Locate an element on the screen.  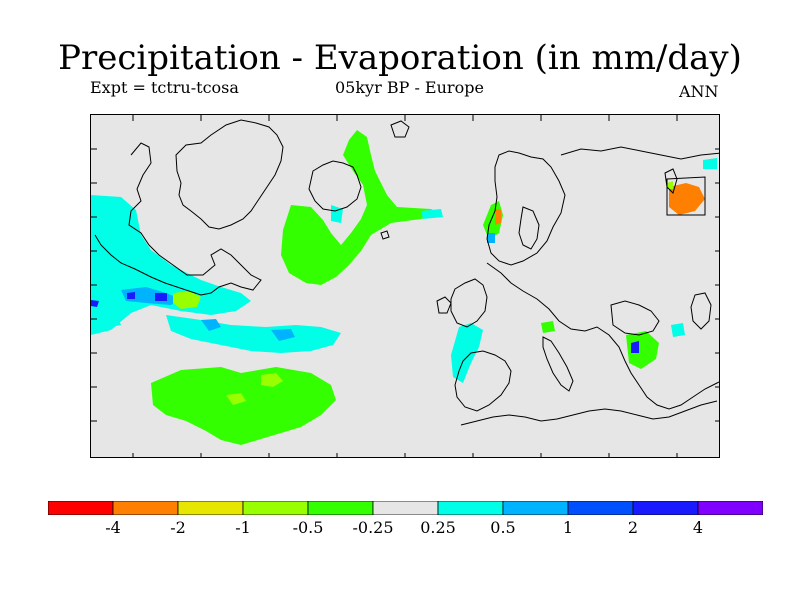
atlantic-positive-inner is located at coordinates (272, 380).